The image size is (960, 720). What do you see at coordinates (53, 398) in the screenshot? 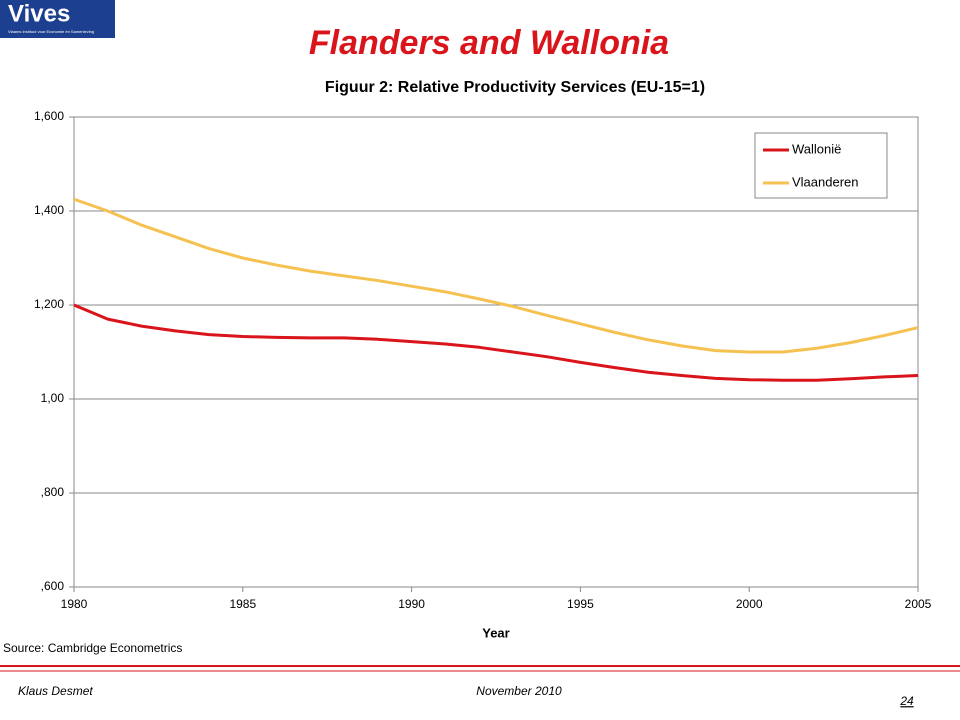
I see `y-tick-label: 1,00` at bounding box center [53, 398].